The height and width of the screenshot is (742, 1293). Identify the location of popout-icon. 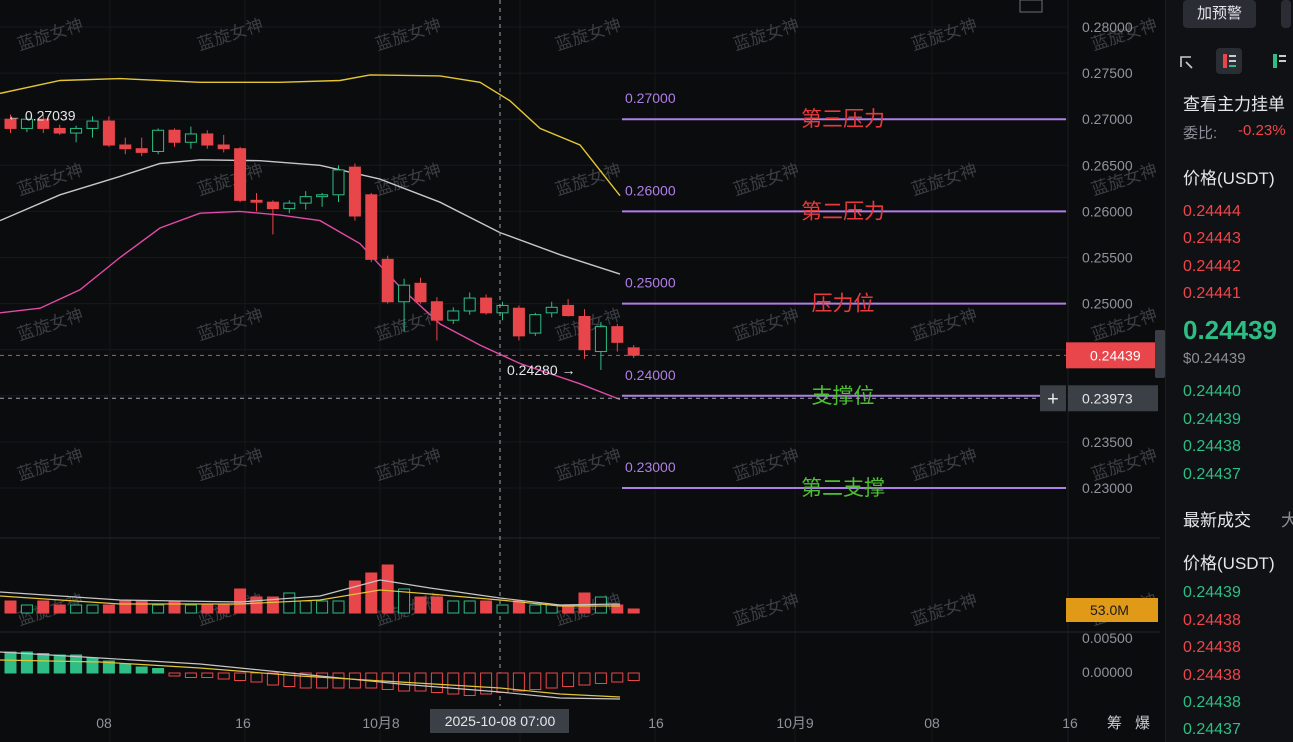
(1187, 61).